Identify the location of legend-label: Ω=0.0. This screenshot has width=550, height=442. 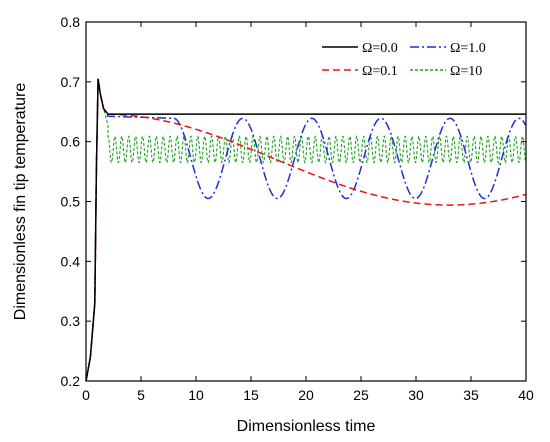
(380, 48).